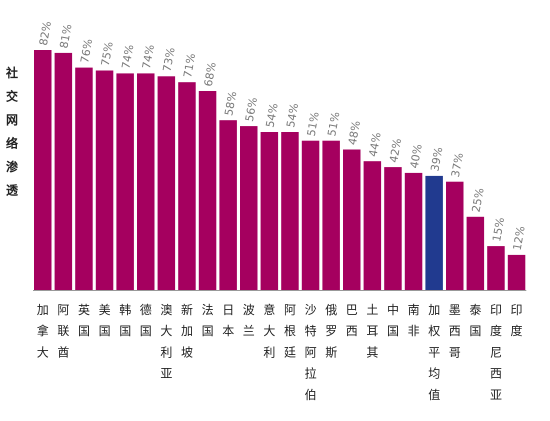 The width and height of the screenshot is (550, 421). I want to click on value-label-9: 58%, so click(230, 103).